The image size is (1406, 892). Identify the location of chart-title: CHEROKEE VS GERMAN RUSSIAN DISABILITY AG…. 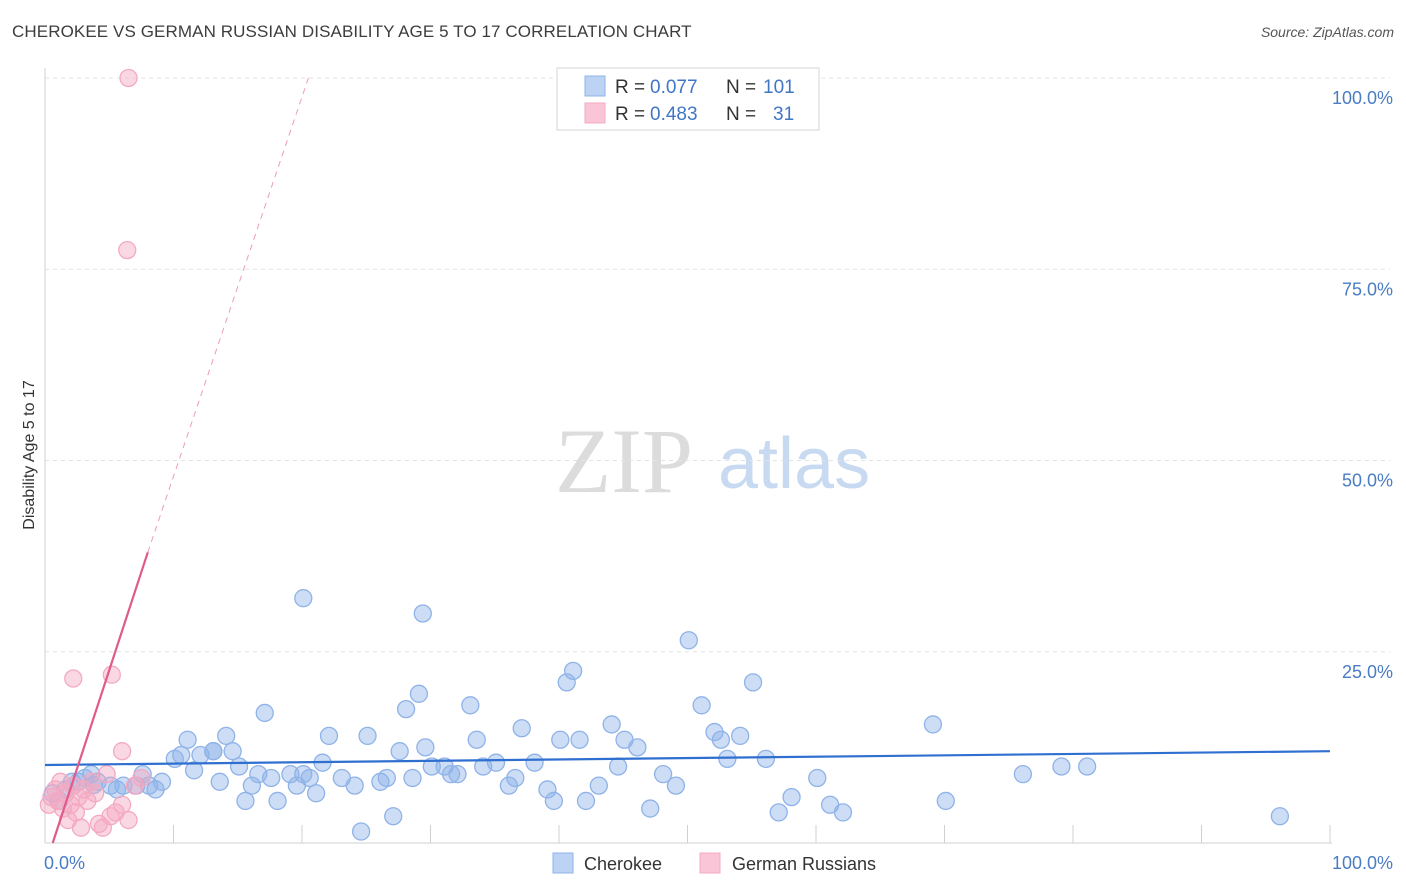
(352, 31).